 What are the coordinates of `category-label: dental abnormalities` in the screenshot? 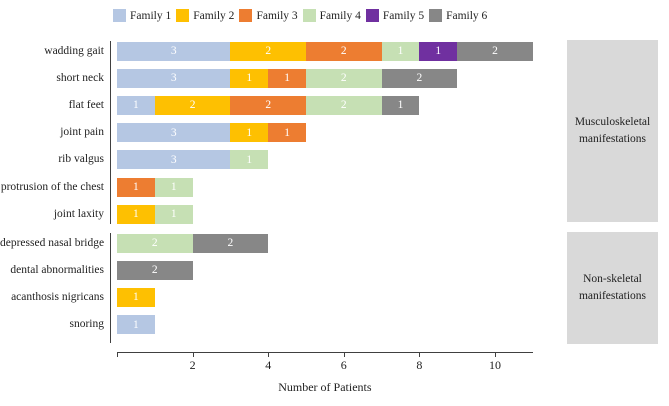 It's located at (57, 269).